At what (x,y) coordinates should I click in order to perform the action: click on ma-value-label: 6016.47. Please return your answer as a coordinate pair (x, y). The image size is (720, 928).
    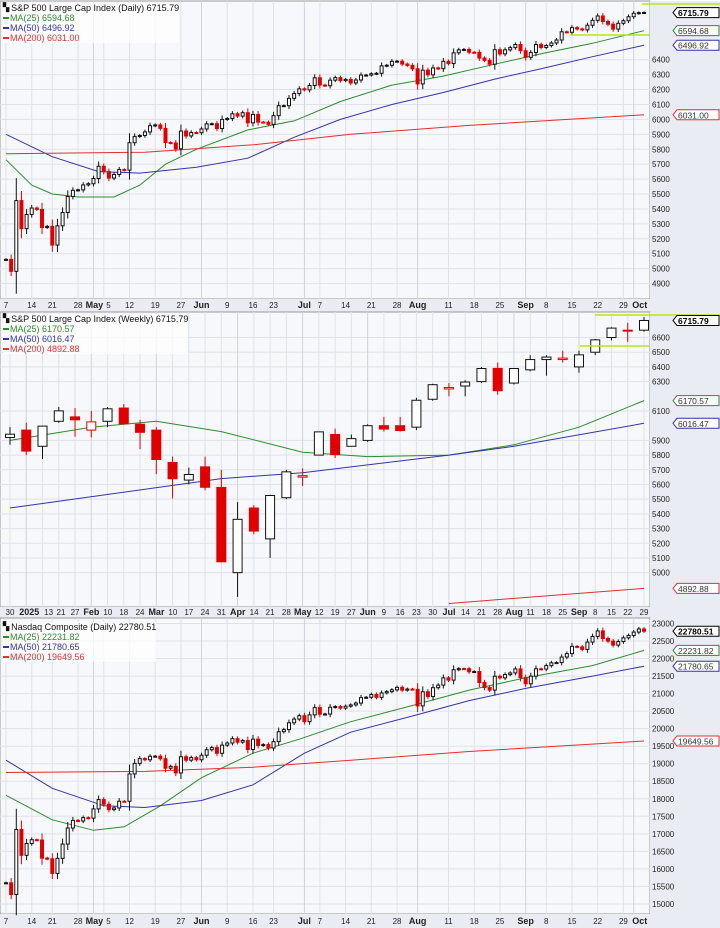
    Looking at the image, I should click on (693, 424).